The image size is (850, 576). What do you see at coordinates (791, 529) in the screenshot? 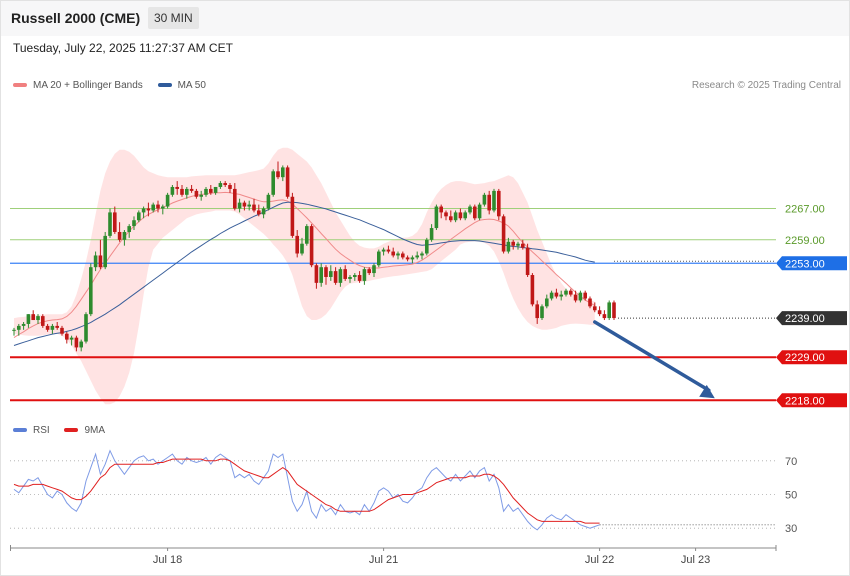
I see `rsi-tick-30: 30` at bounding box center [791, 529].